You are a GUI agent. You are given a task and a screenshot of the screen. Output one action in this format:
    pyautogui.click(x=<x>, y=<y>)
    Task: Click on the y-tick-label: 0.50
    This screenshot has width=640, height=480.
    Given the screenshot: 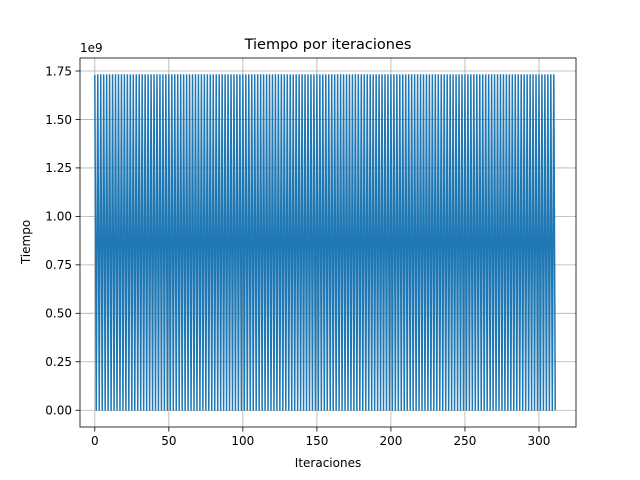 What is the action you would take?
    pyautogui.click(x=58, y=314)
    